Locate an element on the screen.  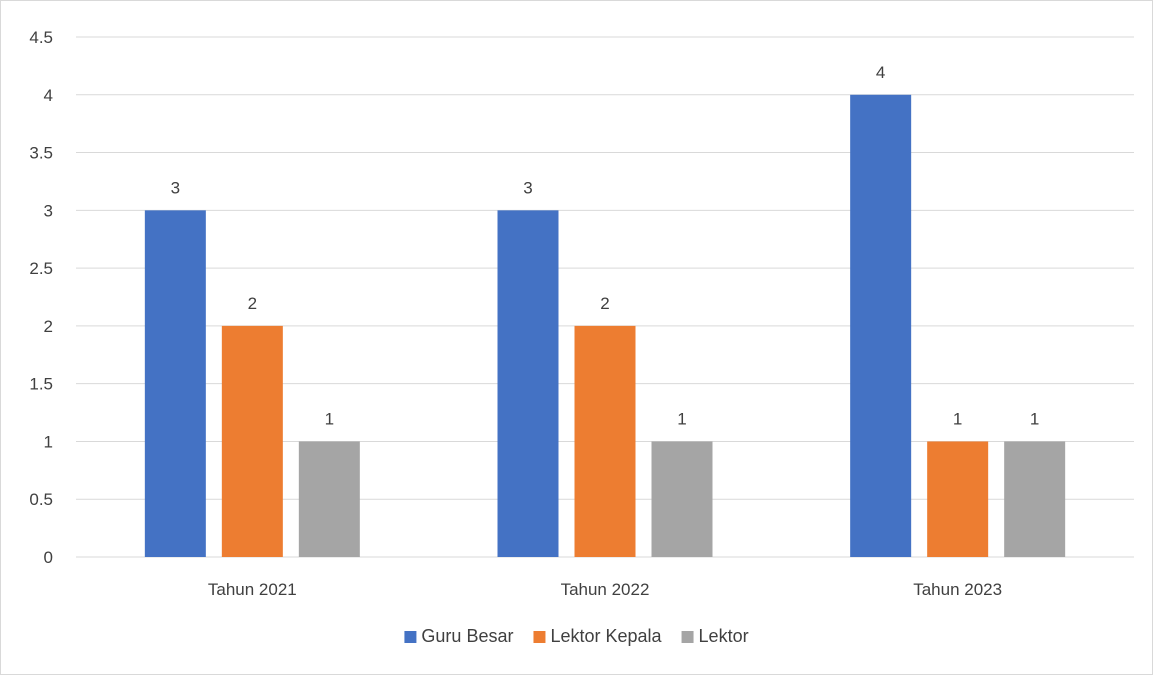
y-tick-label: 4 is located at coordinates (48, 95).